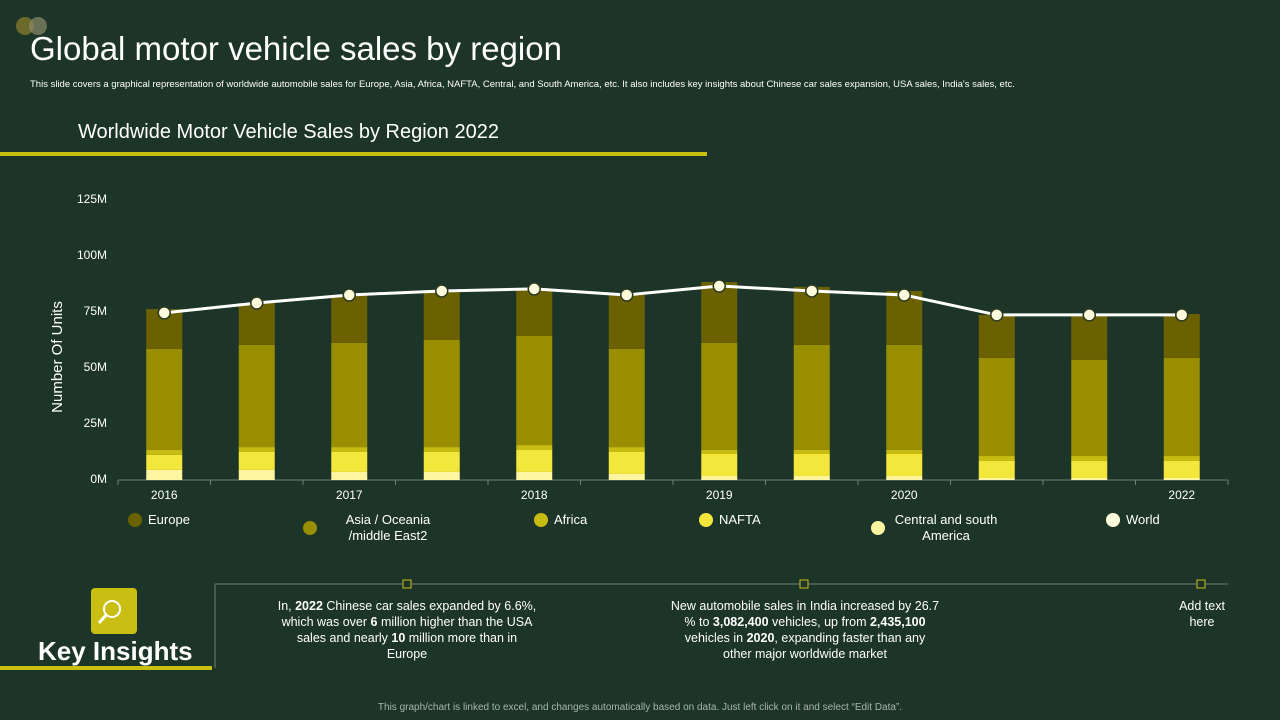  I want to click on insight-text: Add text here, so click(1202, 614).